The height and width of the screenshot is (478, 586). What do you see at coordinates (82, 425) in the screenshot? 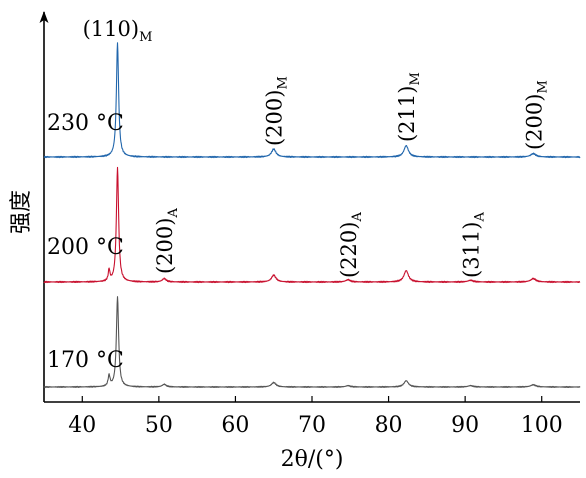
I see `x-tick-label: 40` at bounding box center [82, 425].